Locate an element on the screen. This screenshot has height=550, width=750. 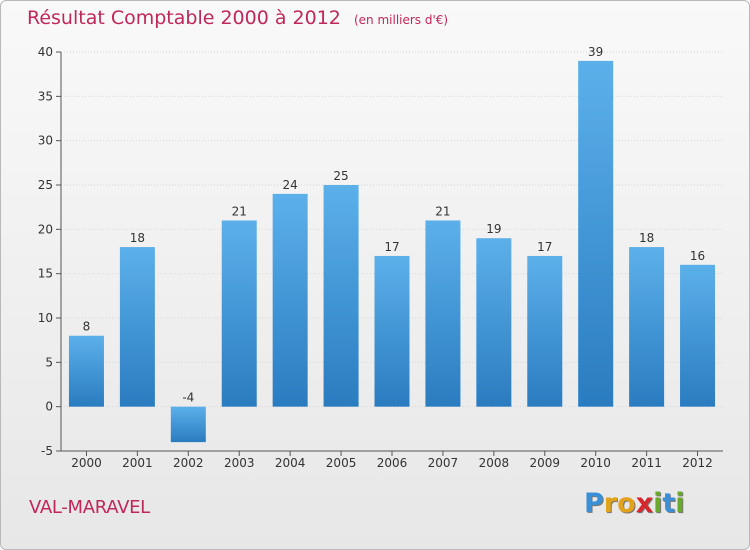
x-tick-label: 2006 is located at coordinates (392, 463).